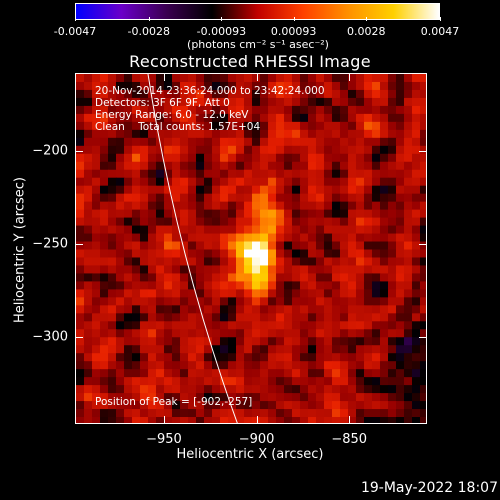 Image resolution: width=500 pixels, height=500 pixels. I want to click on colorbar-tick-label: 0.0028, so click(366, 31).